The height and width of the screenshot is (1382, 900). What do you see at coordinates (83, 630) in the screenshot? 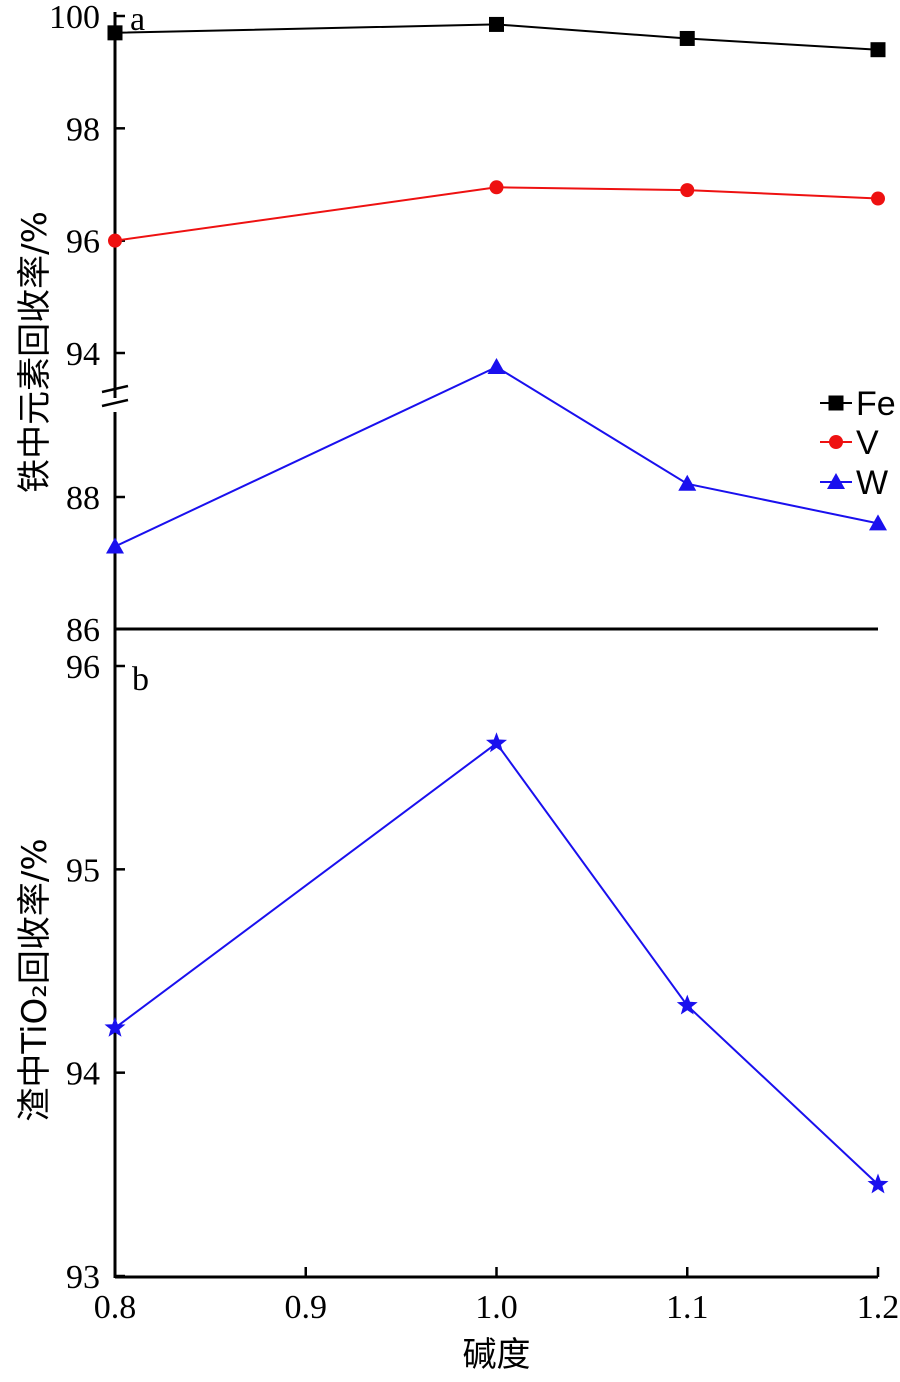
I see `y-tick-label-a: 86` at bounding box center [83, 630].